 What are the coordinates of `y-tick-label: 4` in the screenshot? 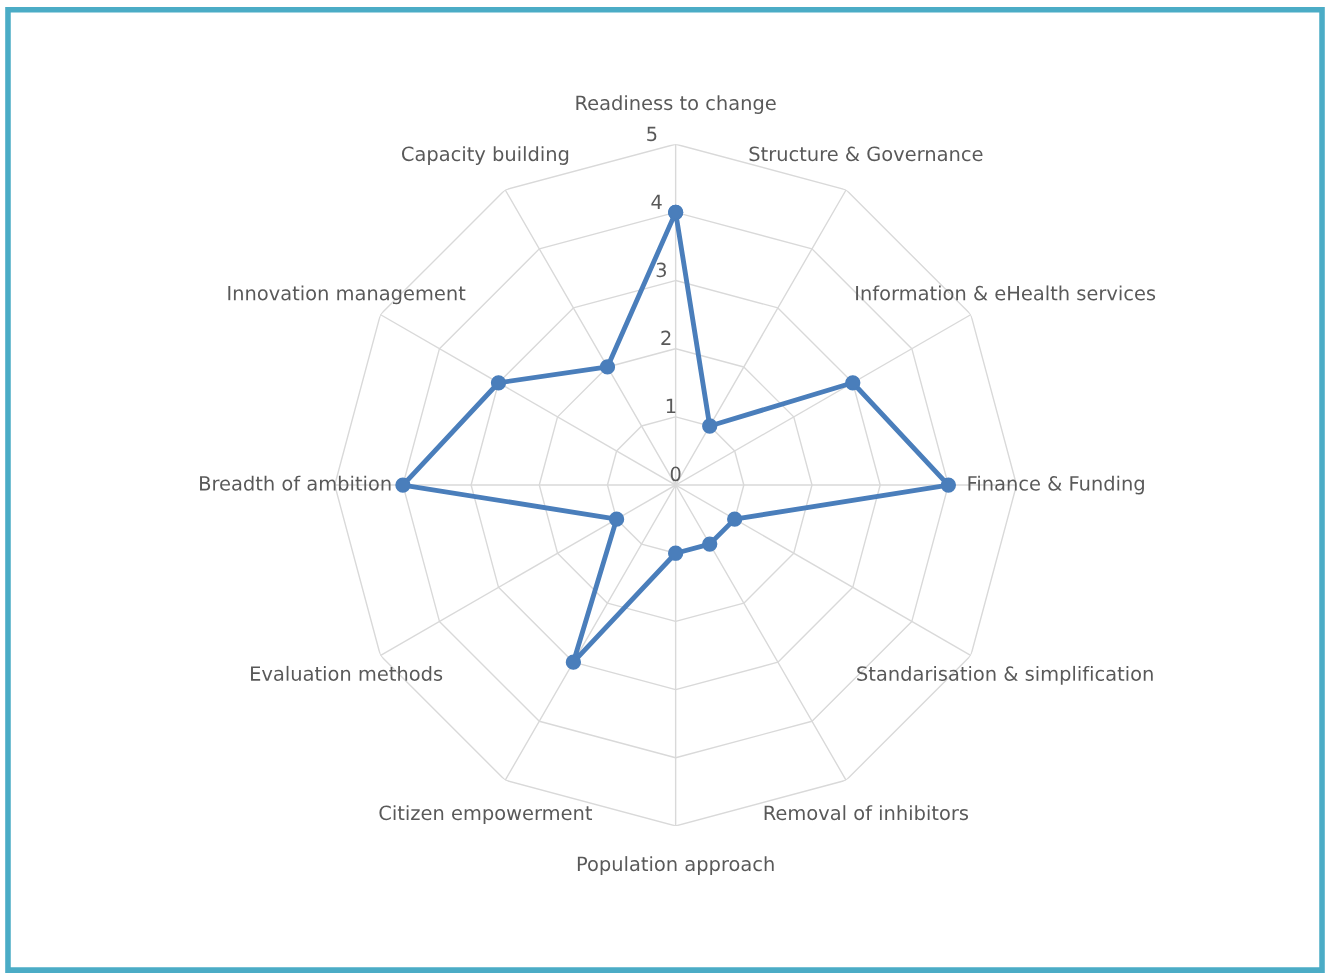 It's located at (656, 201).